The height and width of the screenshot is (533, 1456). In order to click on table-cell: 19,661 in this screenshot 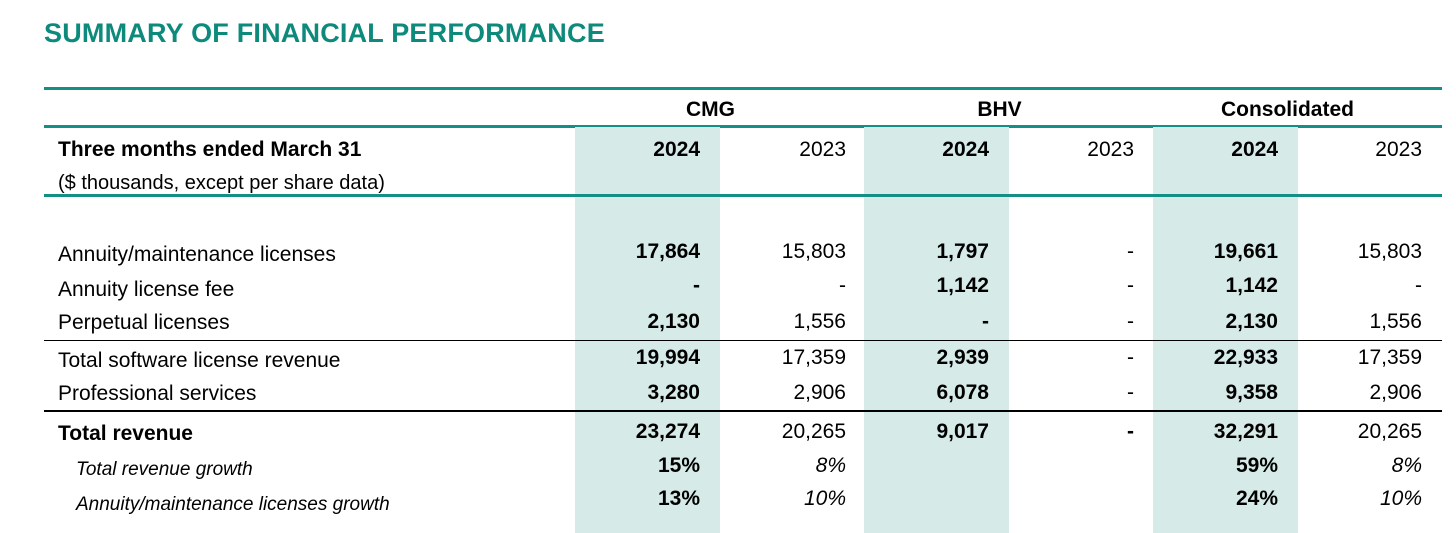, I will do `click(1245, 251)`.